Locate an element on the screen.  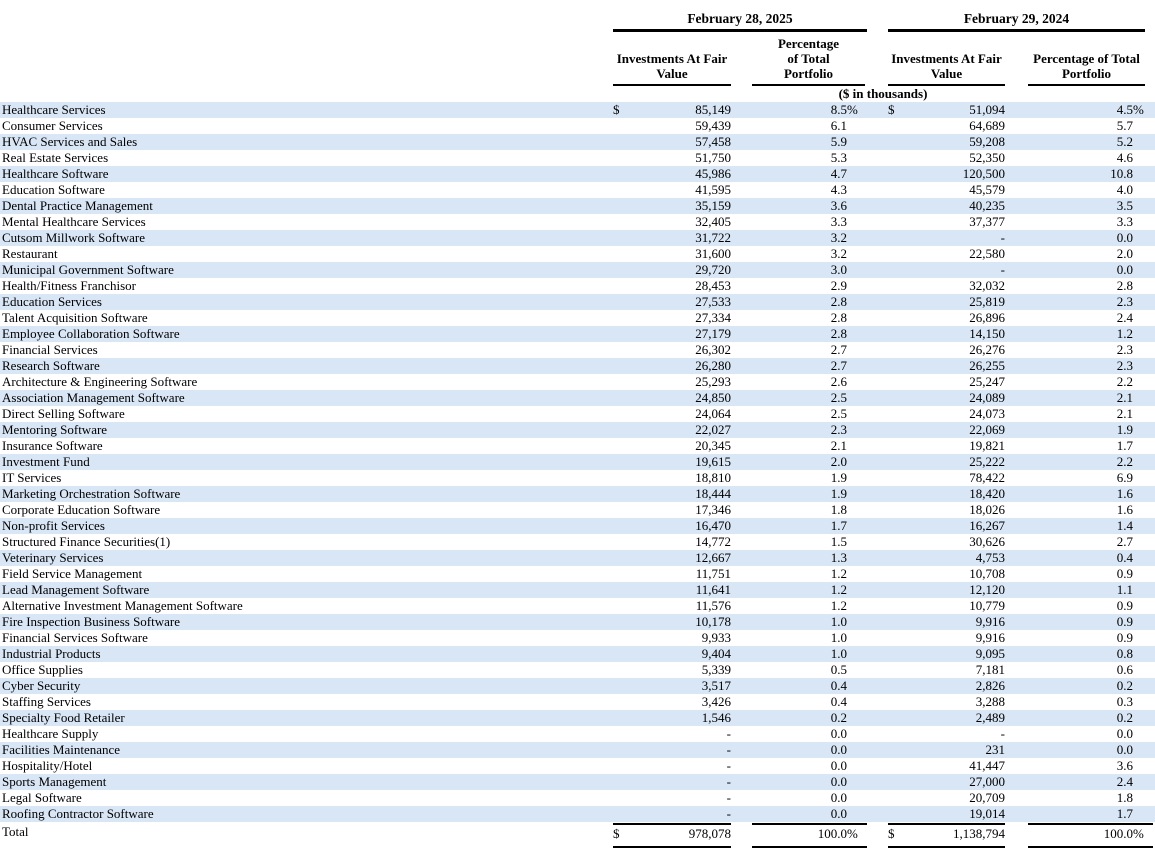
industry-label: IT Services is located at coordinates (32, 477).